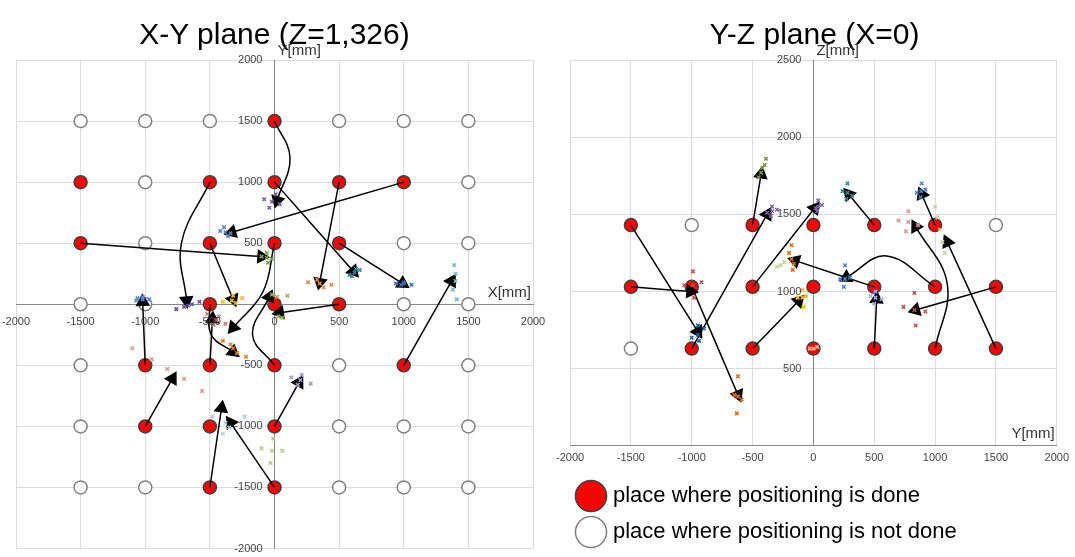 The height and width of the screenshot is (557, 1075). I want to click on legend-label: place where positioning is done, so click(766, 495).